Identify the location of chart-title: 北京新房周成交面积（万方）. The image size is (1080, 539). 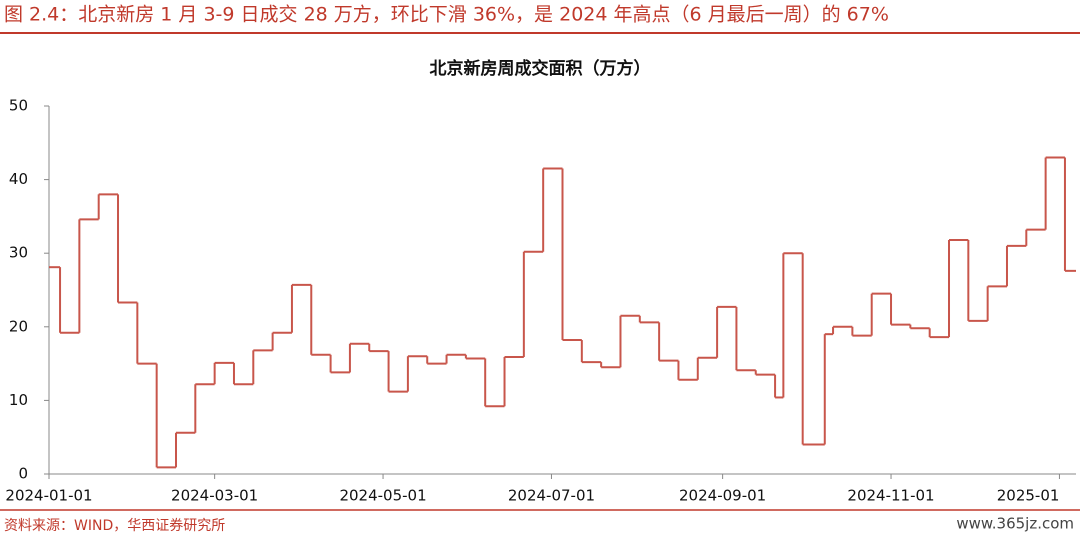
(540, 68).